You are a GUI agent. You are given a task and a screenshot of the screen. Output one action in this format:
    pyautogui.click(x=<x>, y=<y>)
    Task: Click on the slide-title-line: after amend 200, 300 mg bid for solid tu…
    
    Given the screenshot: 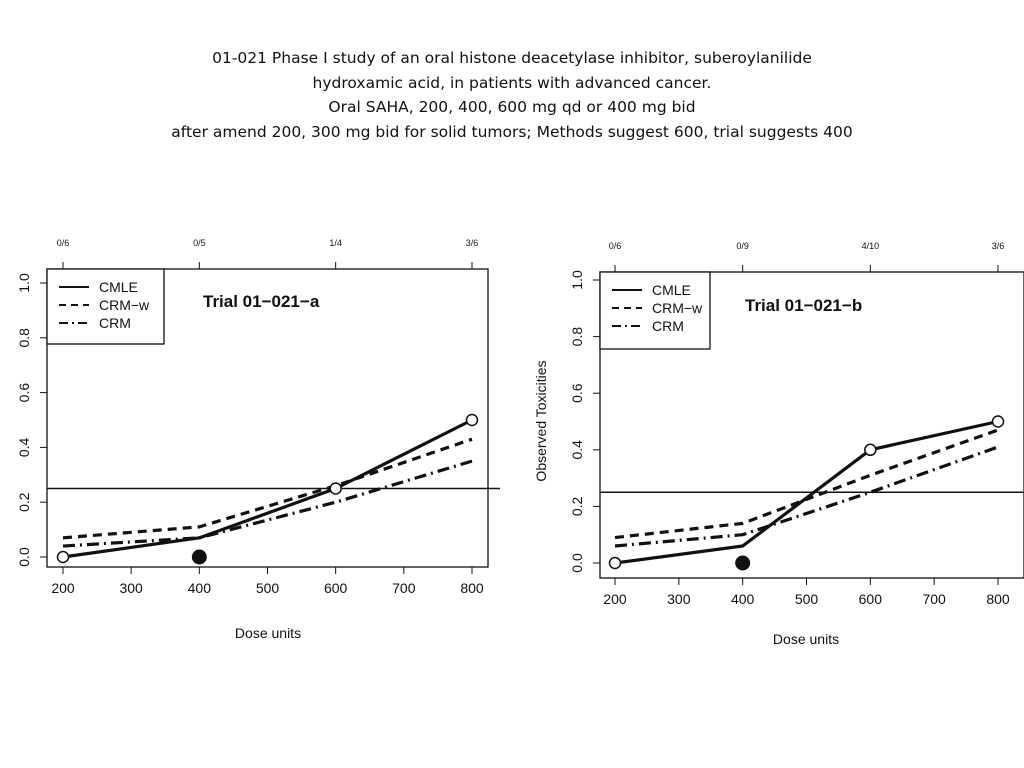 What is the action you would take?
    pyautogui.click(x=512, y=131)
    